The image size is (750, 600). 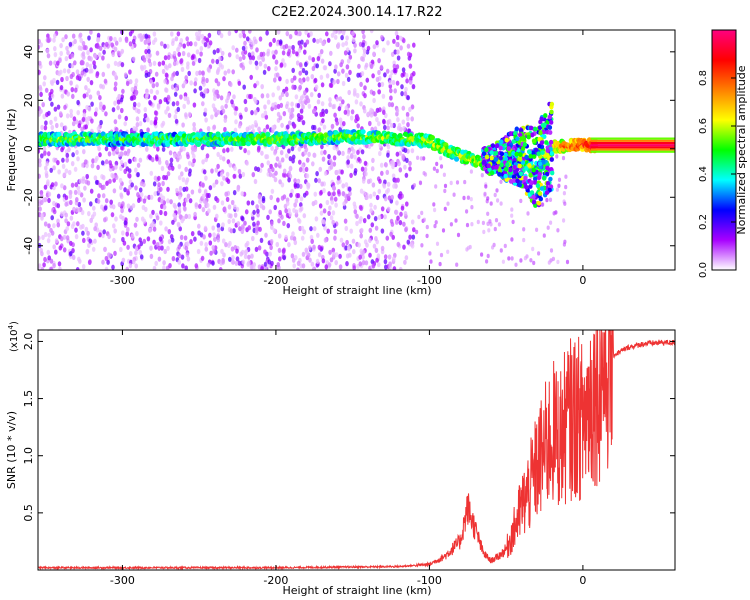 What do you see at coordinates (429, 580) in the screenshot?
I see `x-tick-label: -100` at bounding box center [429, 580].